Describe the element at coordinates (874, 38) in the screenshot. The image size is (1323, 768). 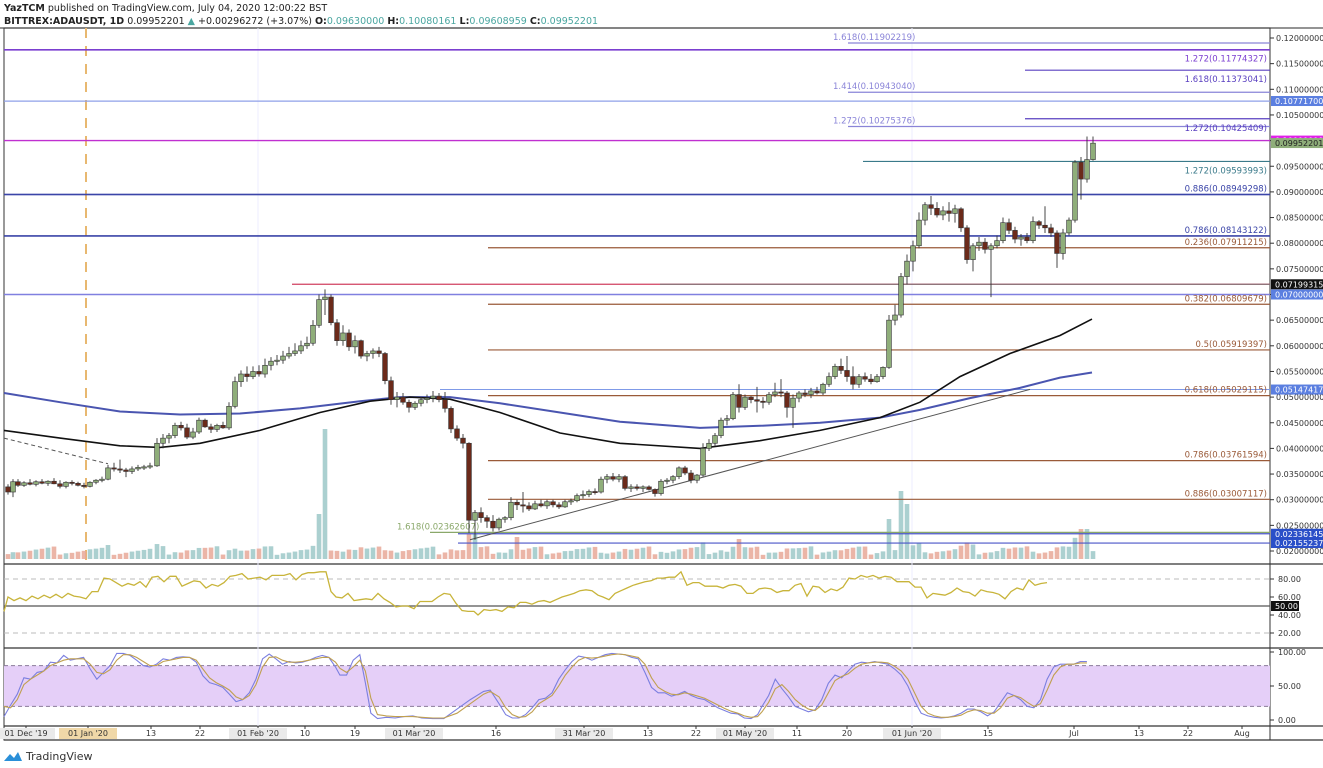
I see `svg-text: 1.618(0.11902219)` at that location.